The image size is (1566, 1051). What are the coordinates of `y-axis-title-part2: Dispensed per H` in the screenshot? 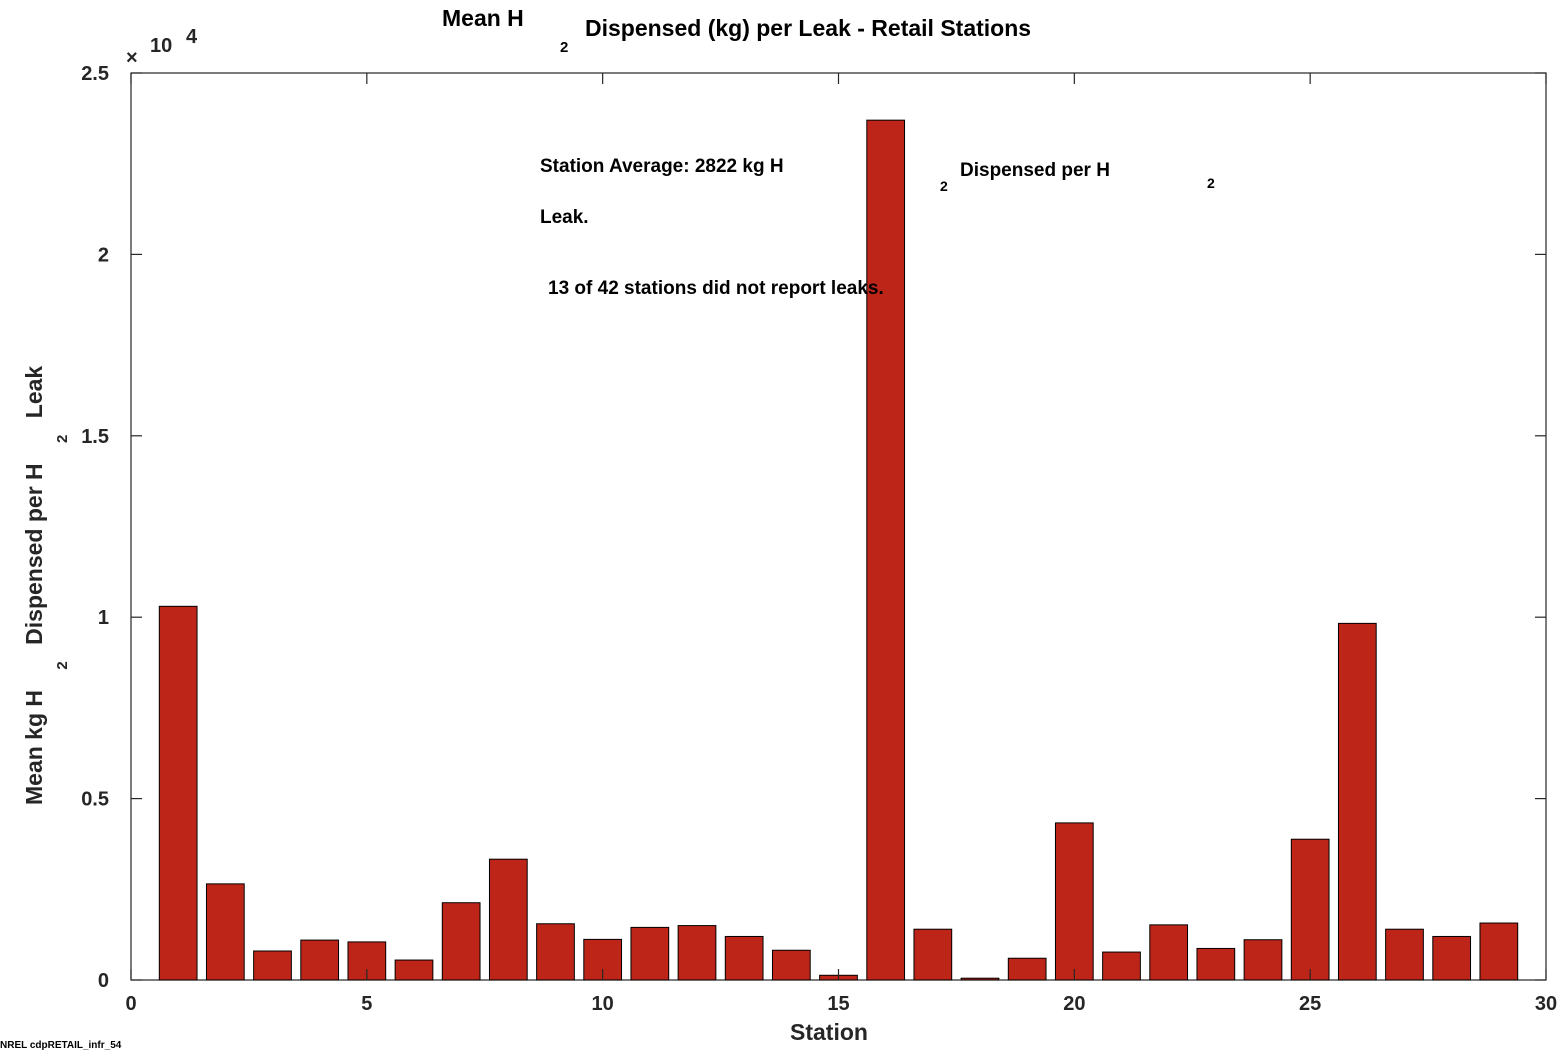 It's located at (34, 554).